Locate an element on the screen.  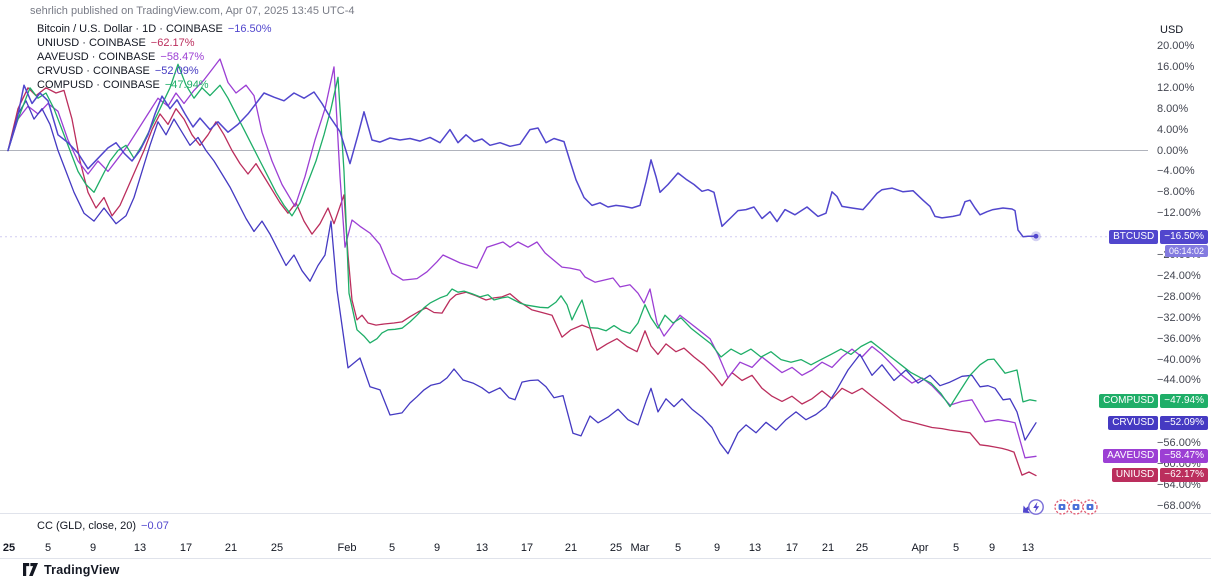
footer-branding: TradingView is located at coordinates (71, 569).